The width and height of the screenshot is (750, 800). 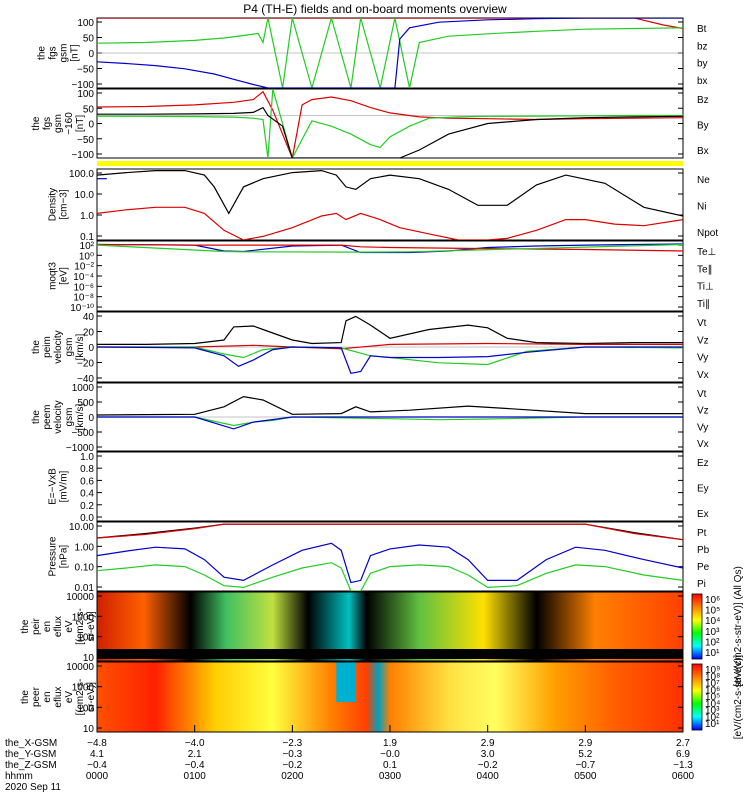 What do you see at coordinates (712, 611) in the screenshot?
I see `colorbar-tick-label: 10⁵` at bounding box center [712, 611].